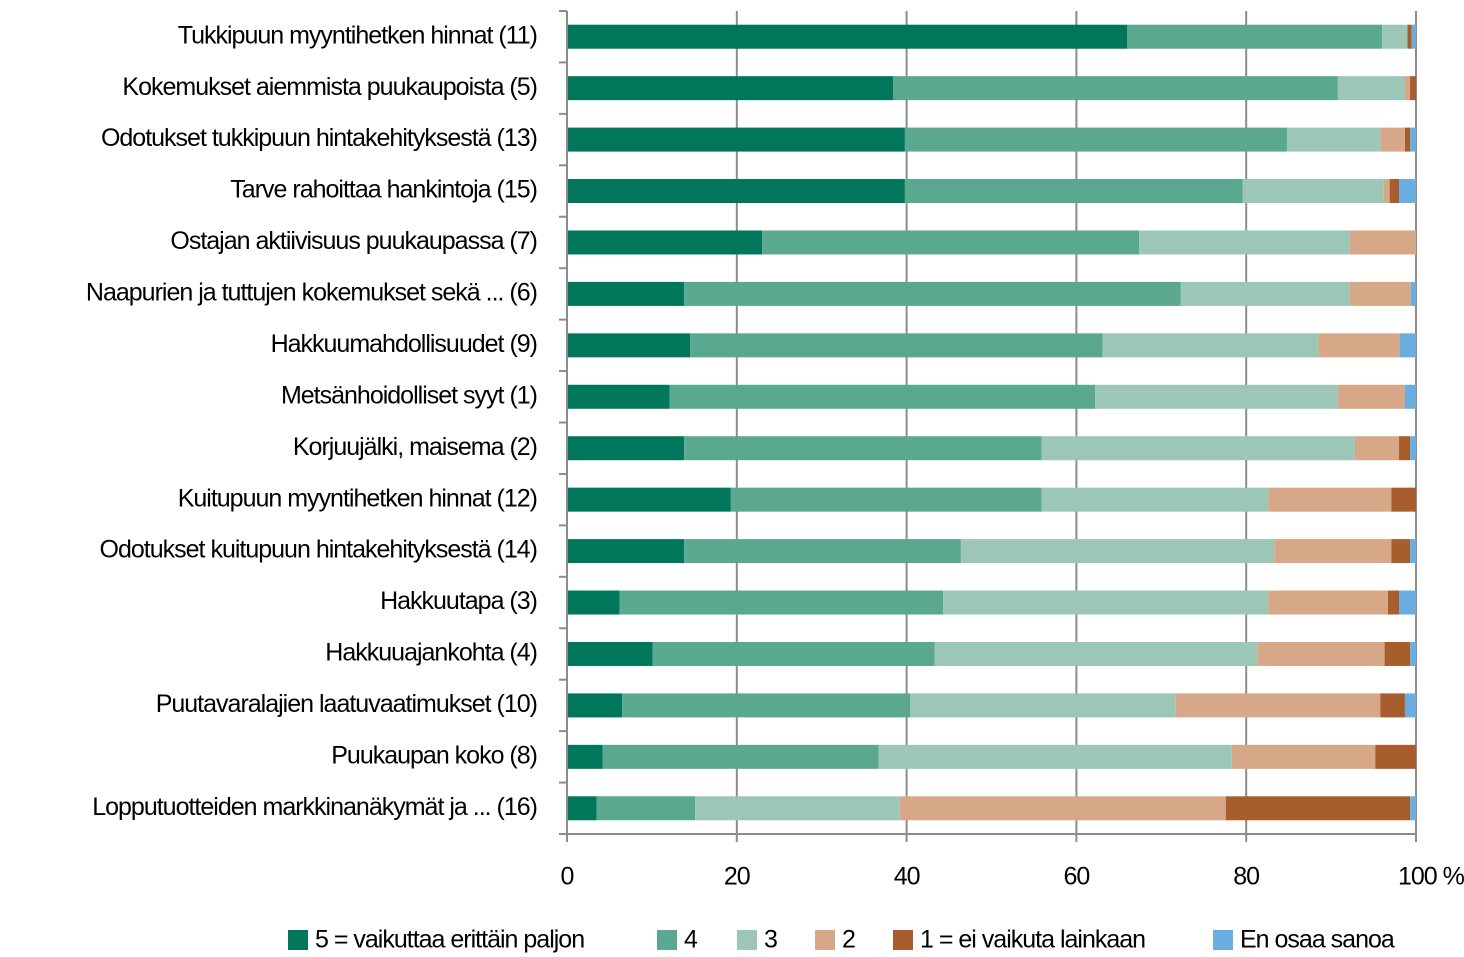 This screenshot has height=957, width=1464. What do you see at coordinates (353, 241) in the screenshot?
I see `y-tick-label: Ostajan aktiivisuus puukaupassa (7)` at bounding box center [353, 241].